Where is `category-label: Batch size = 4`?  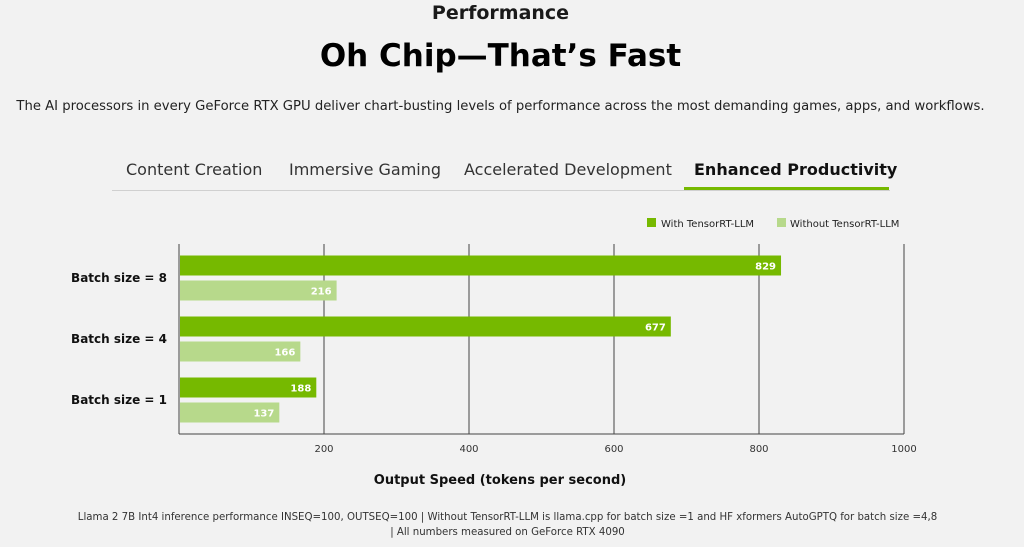 category-label: Batch size = 4 is located at coordinates (119, 339).